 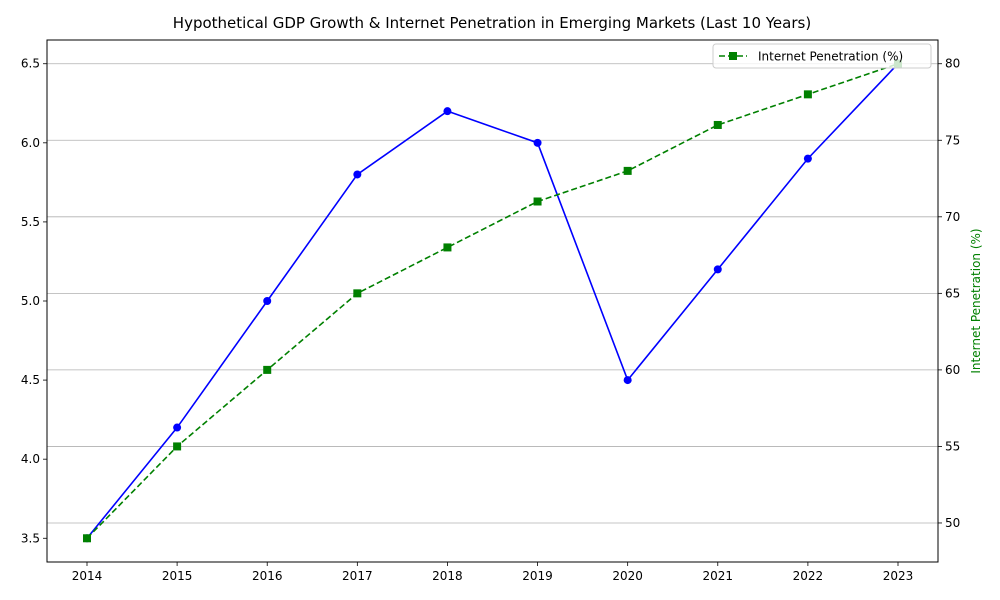 I want to click on x-tick-label: 2020, so click(x=627, y=576).